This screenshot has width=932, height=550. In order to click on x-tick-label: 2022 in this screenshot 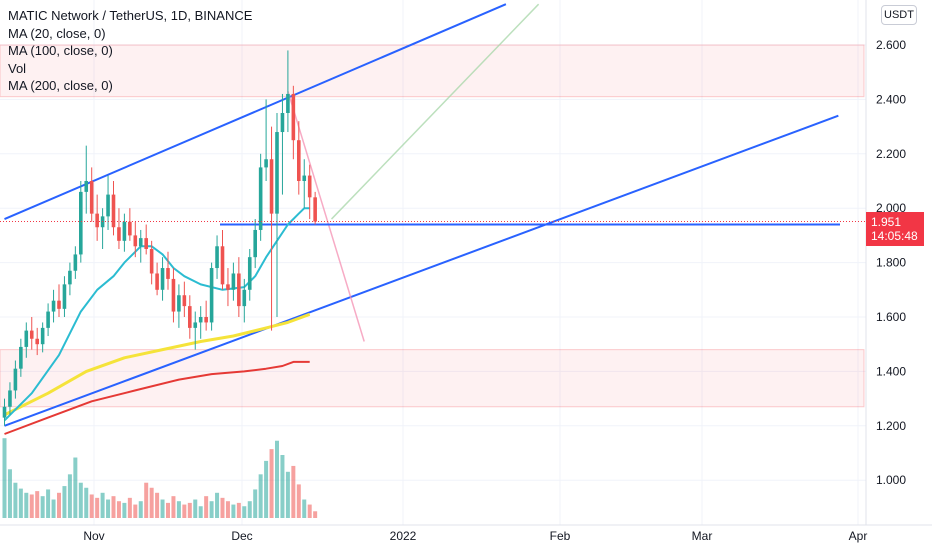, I will do `click(403, 536)`.